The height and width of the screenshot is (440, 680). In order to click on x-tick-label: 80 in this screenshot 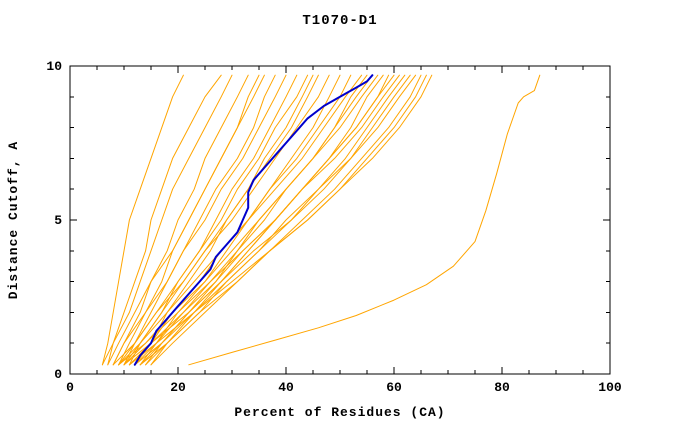, I will do `click(502, 387)`.